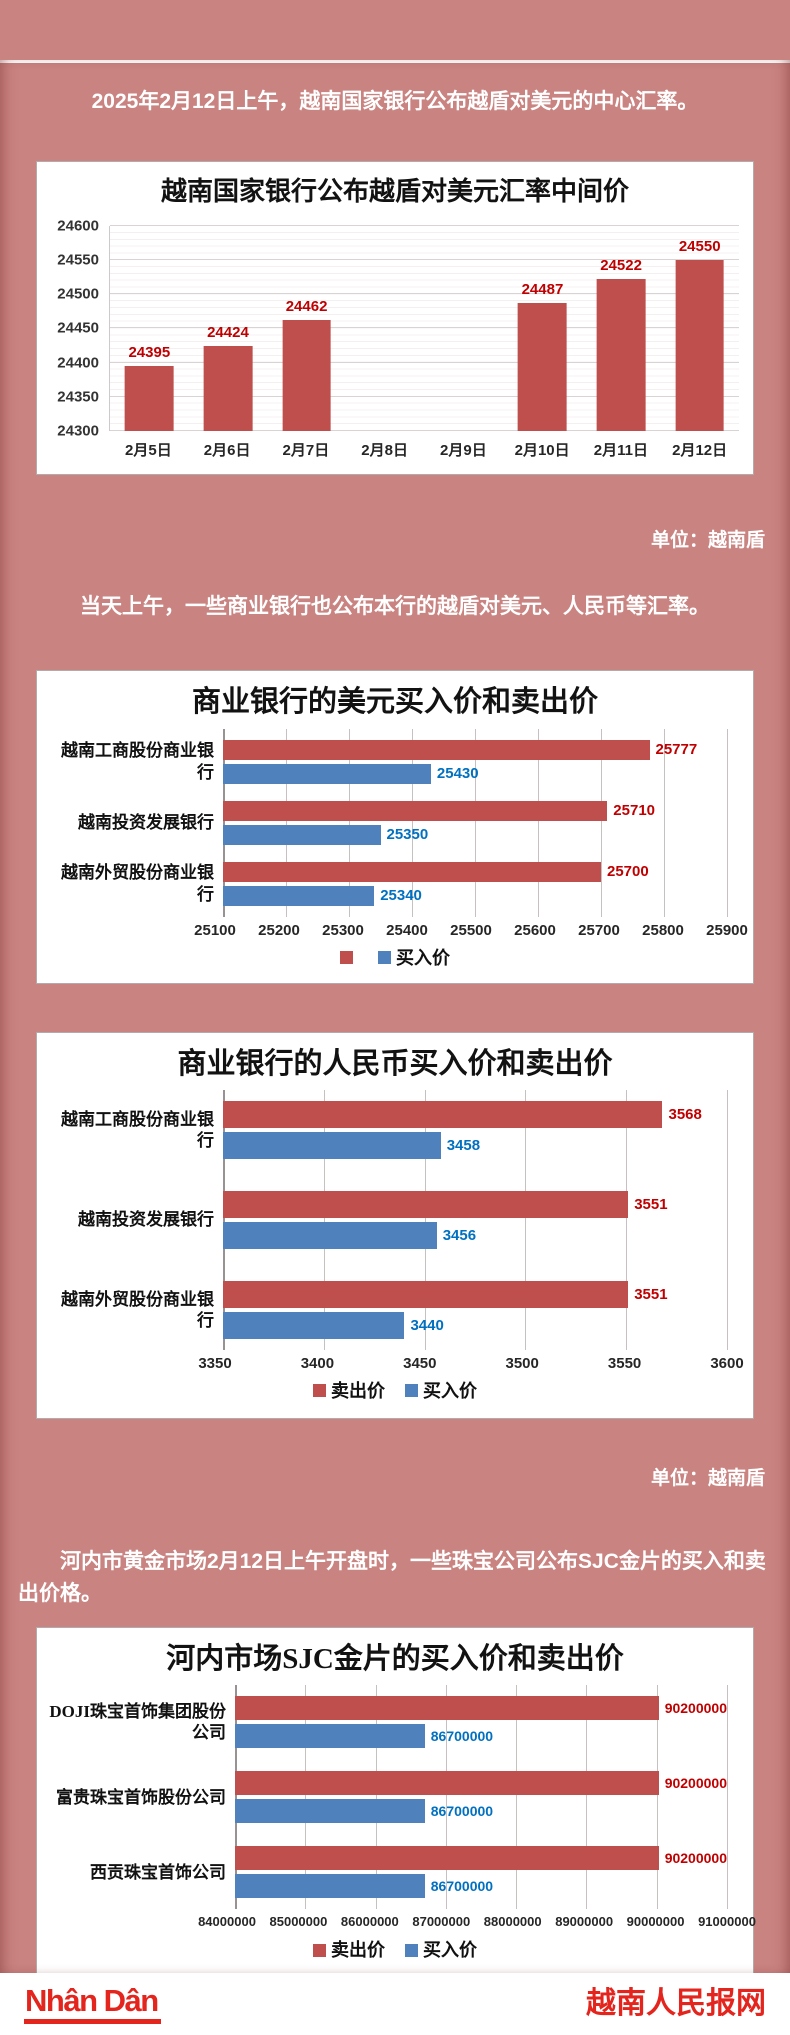 This screenshot has width=790, height=2035. I want to click on bar-row: 25350, so click(475, 834).